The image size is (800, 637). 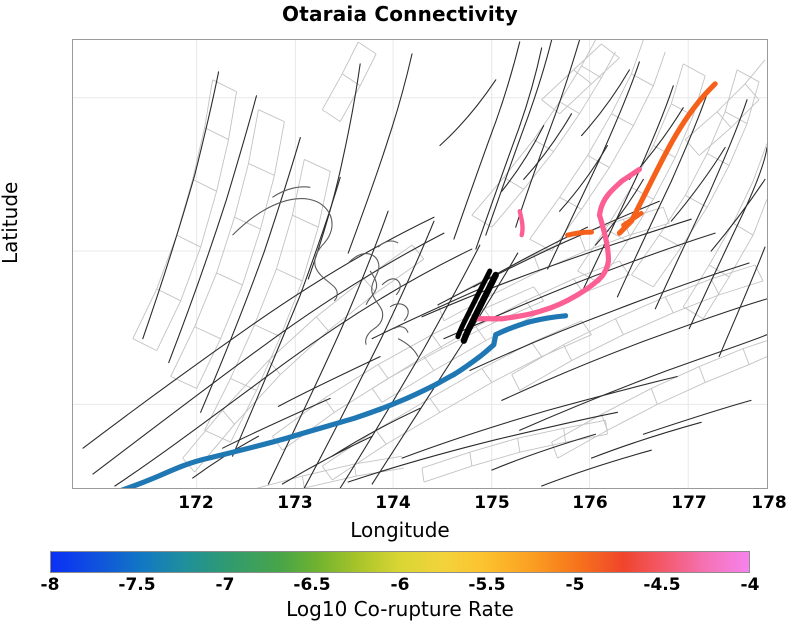 What do you see at coordinates (750, 585) in the screenshot?
I see `colorbar-tick: -4` at bounding box center [750, 585].